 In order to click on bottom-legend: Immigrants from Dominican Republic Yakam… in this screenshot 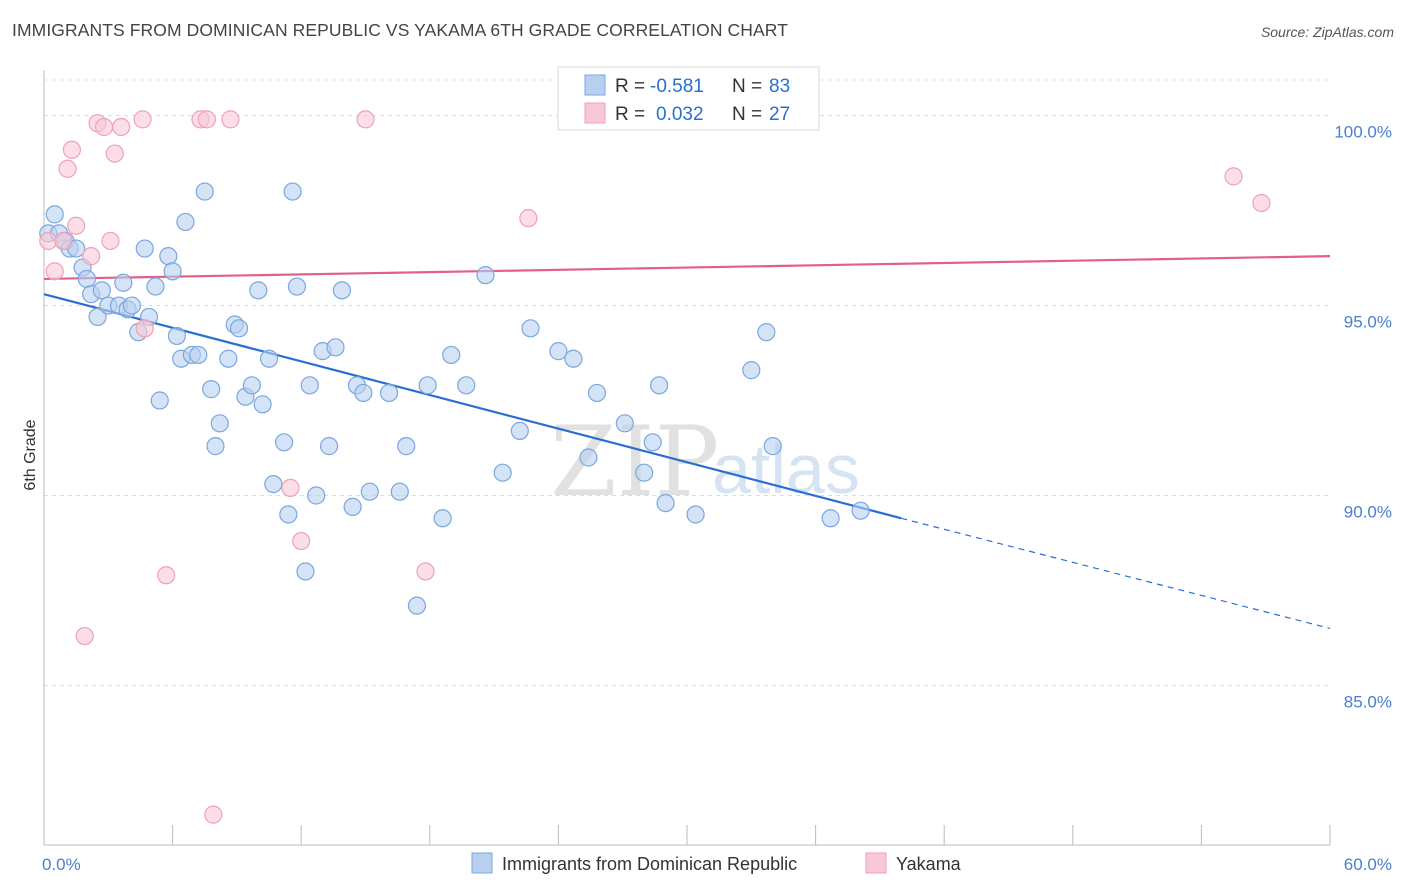, I will do `click(716, 863)`.